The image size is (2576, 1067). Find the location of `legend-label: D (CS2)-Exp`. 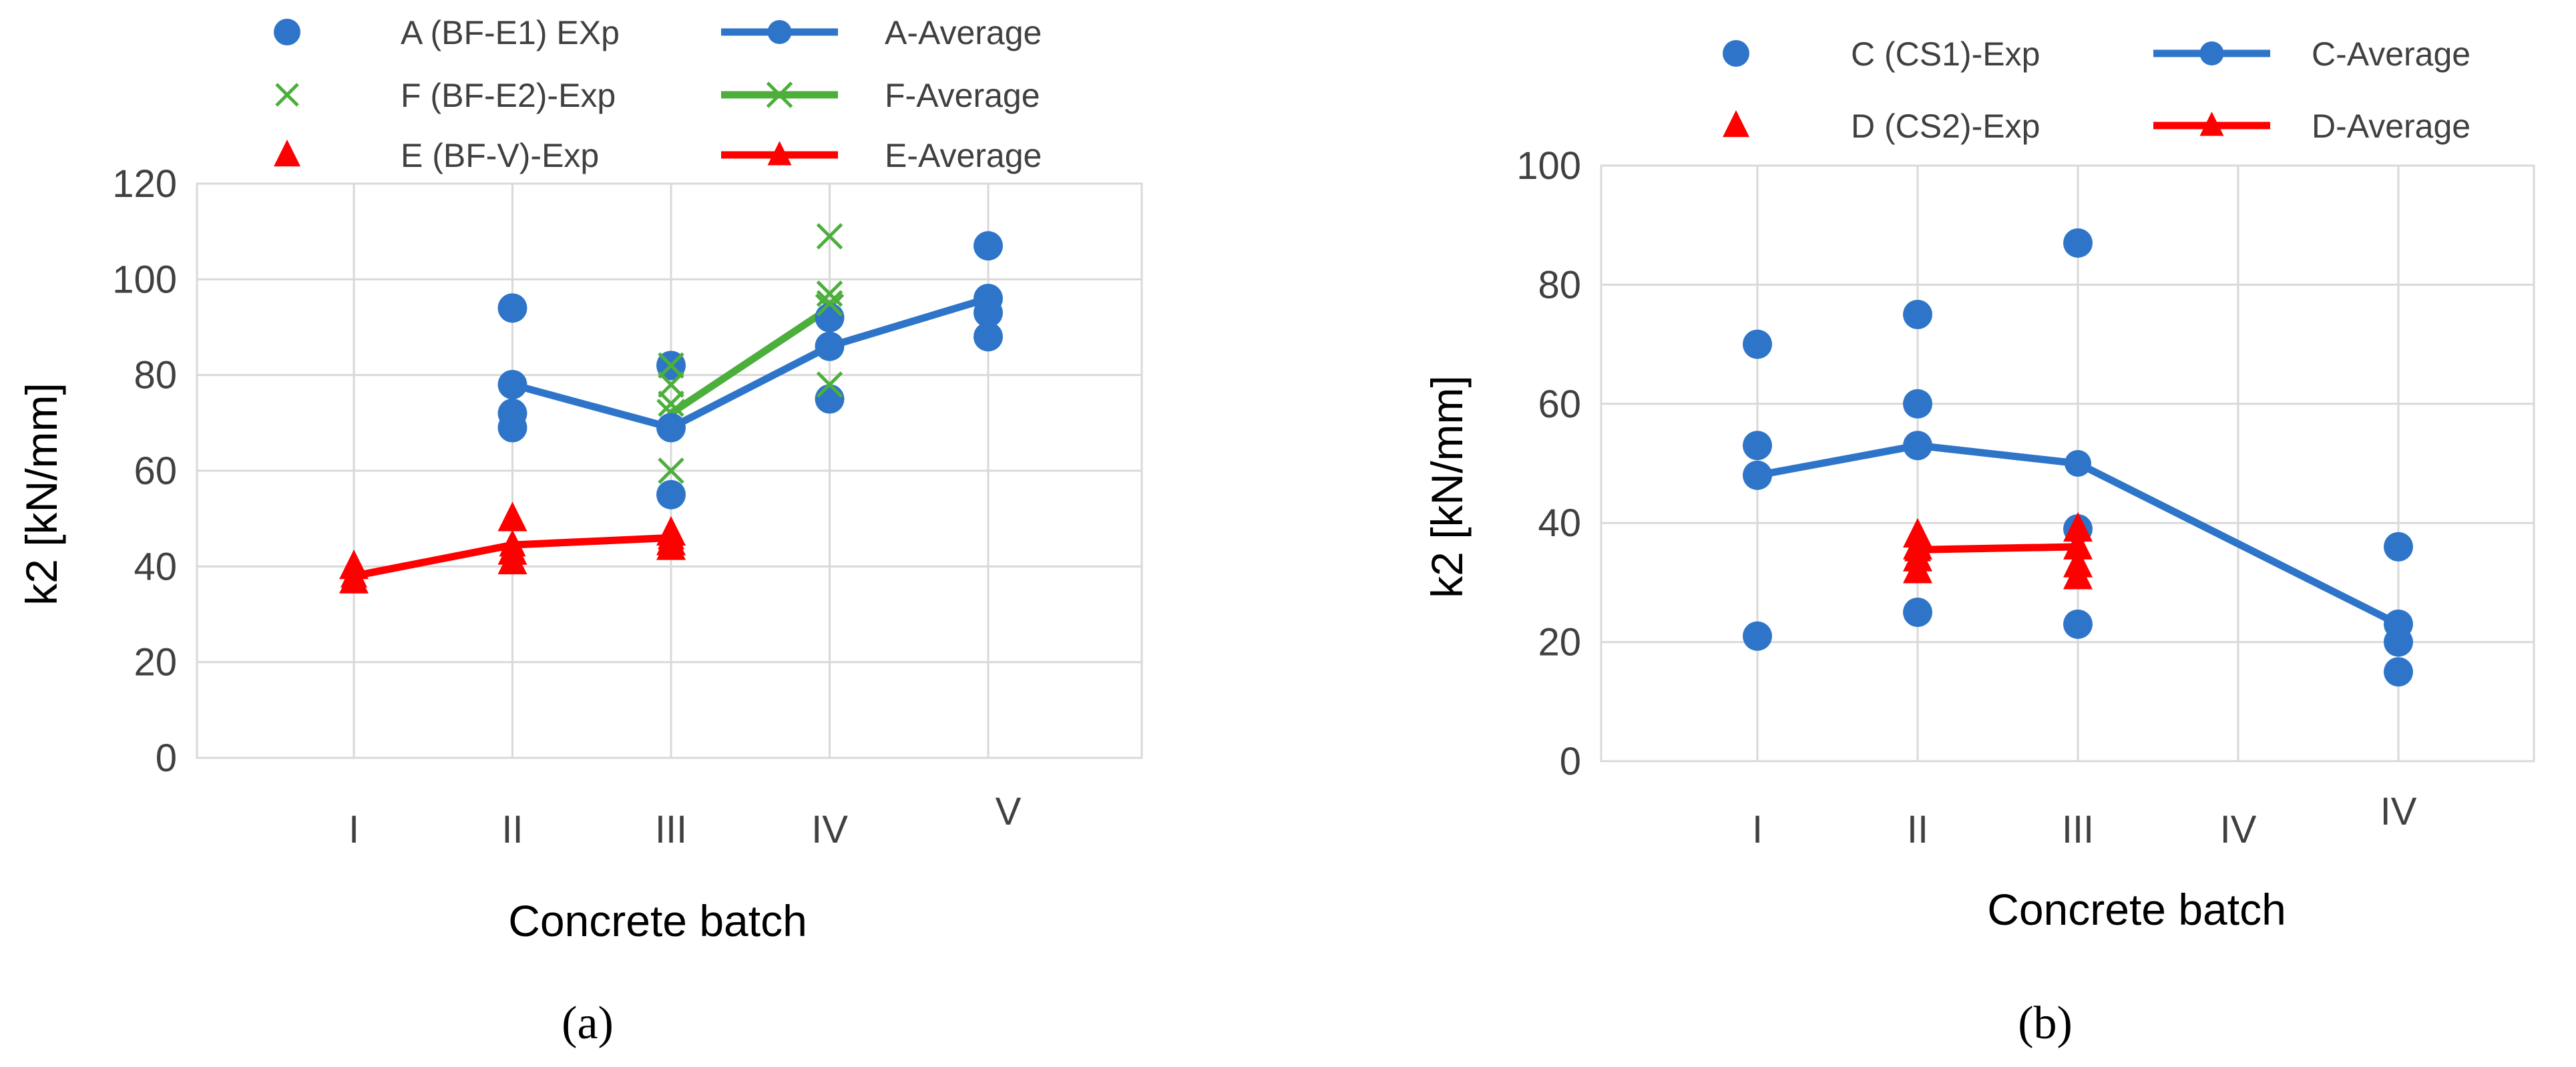

legend-label: D (CS2)-Exp is located at coordinates (1945, 127).